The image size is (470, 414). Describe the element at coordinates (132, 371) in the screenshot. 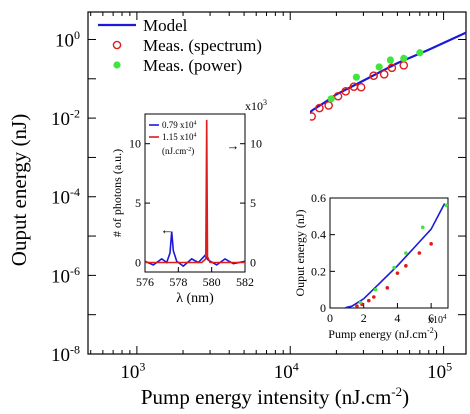

I see `x-tick-label: 10³` at that location.